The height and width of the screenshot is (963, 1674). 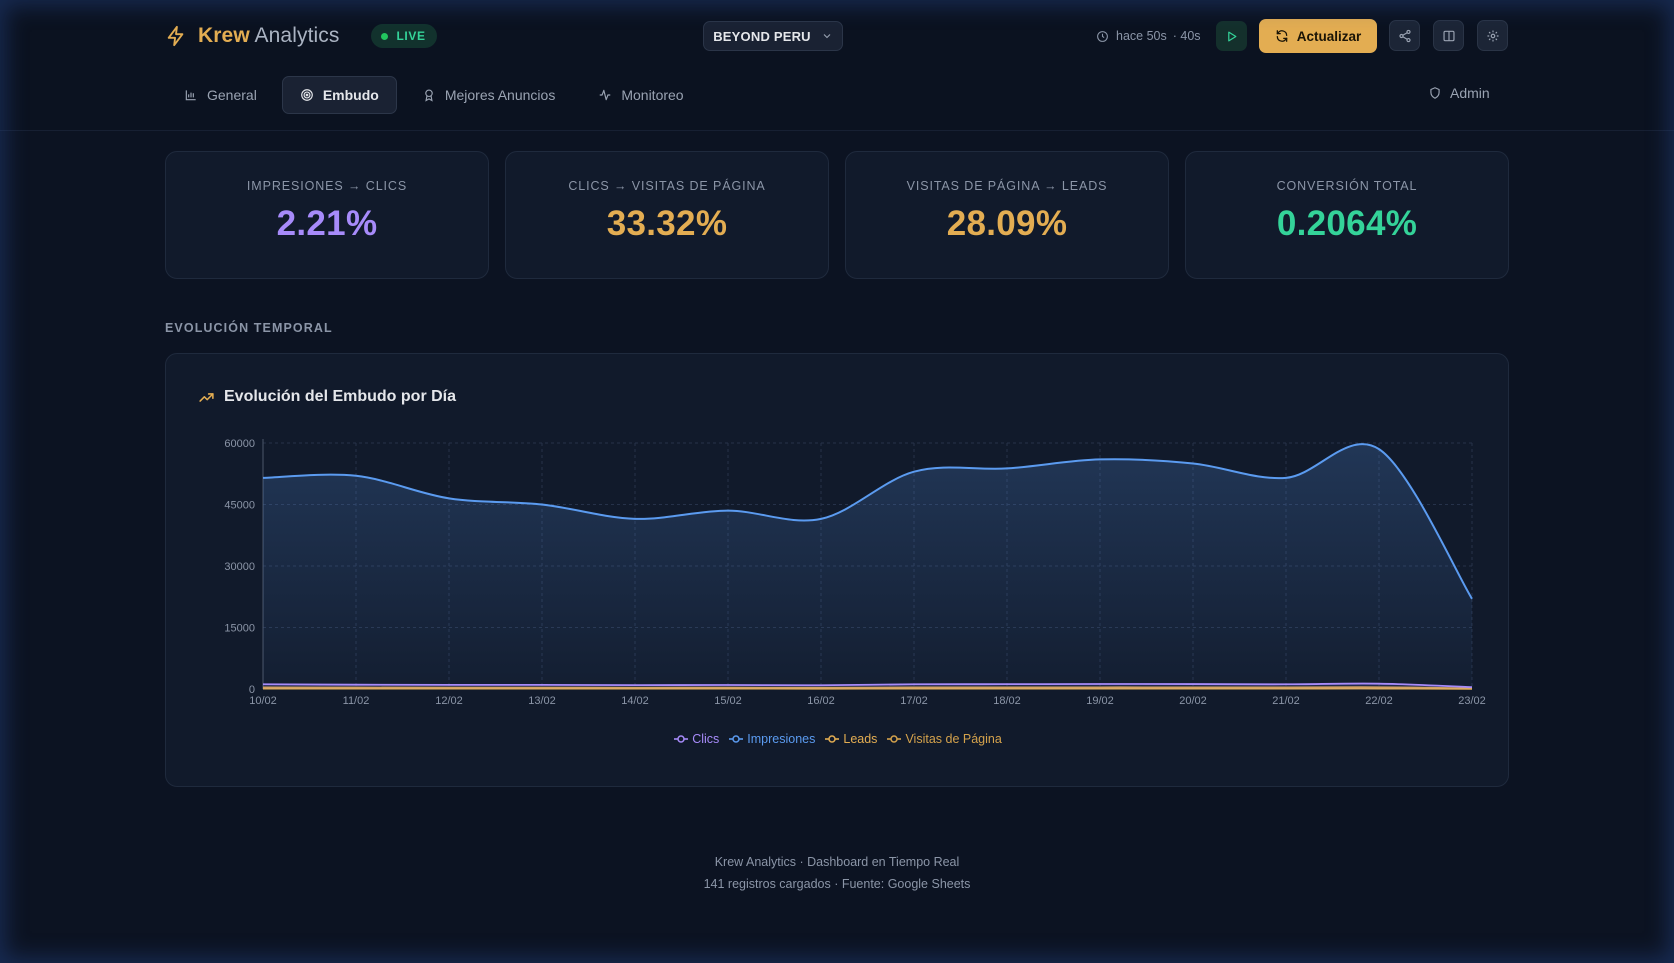 What do you see at coordinates (411, 36) in the screenshot?
I see `live-label: LIVE` at bounding box center [411, 36].